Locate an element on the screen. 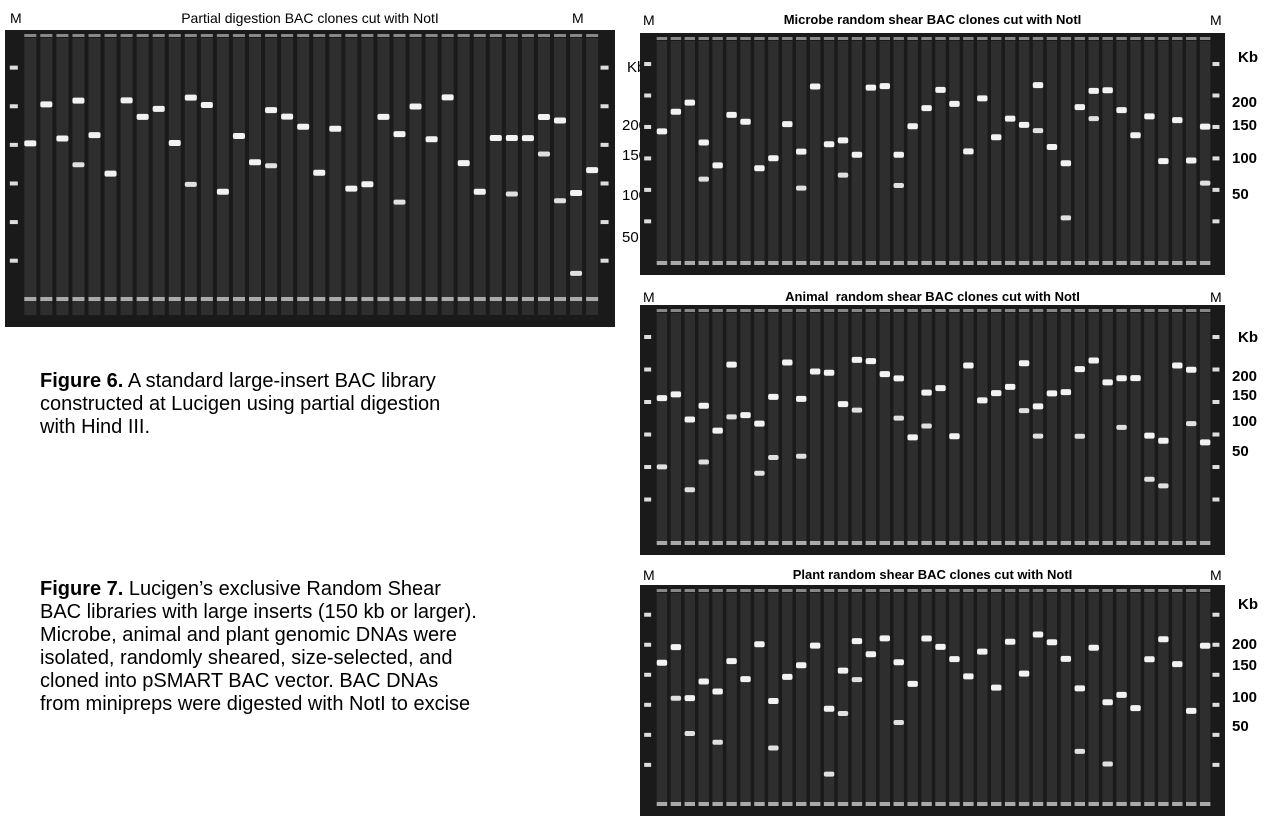 The width and height of the screenshot is (1275, 816). caption-text: cloned into pSMART BAC vector. BAC DNAs is located at coordinates (239, 681).